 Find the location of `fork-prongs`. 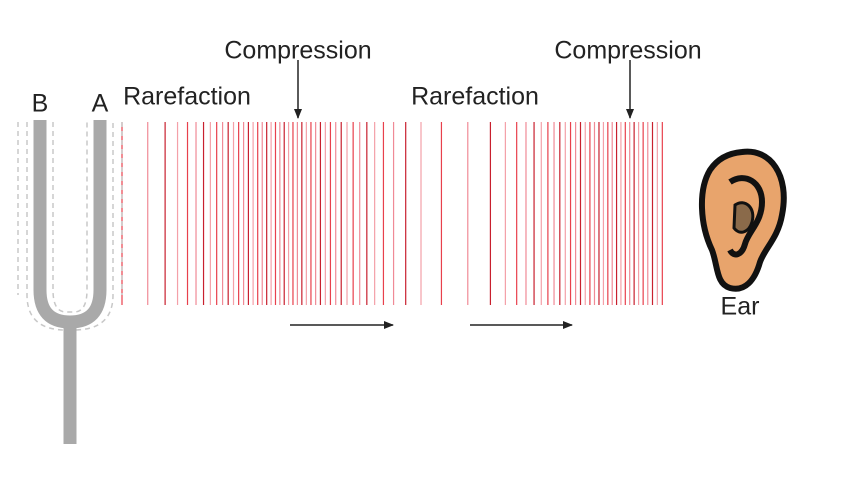

fork-prongs is located at coordinates (70, 224).